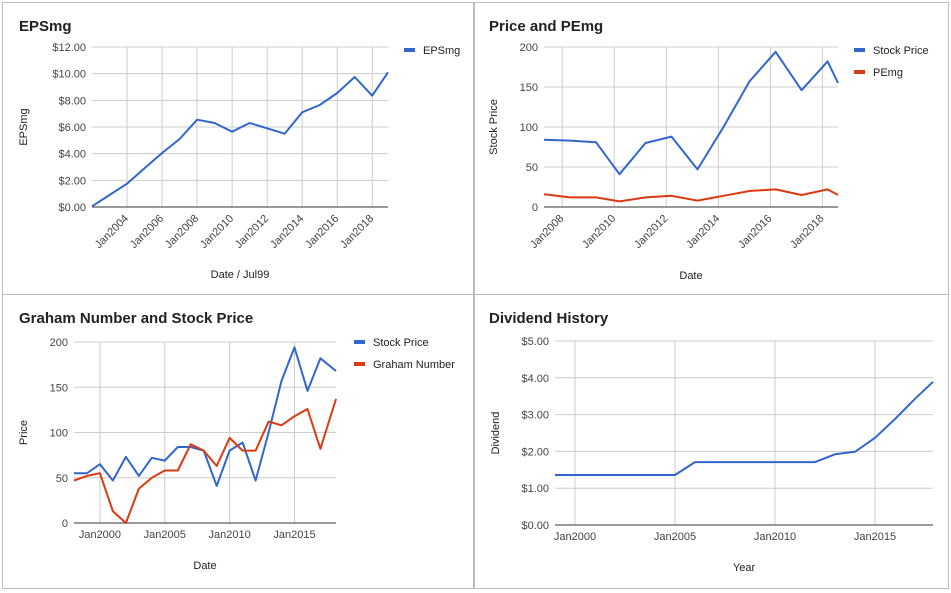 This screenshot has width=951, height=593. Describe the element at coordinates (691, 195) in the screenshot. I see `series-line-pemg` at that location.